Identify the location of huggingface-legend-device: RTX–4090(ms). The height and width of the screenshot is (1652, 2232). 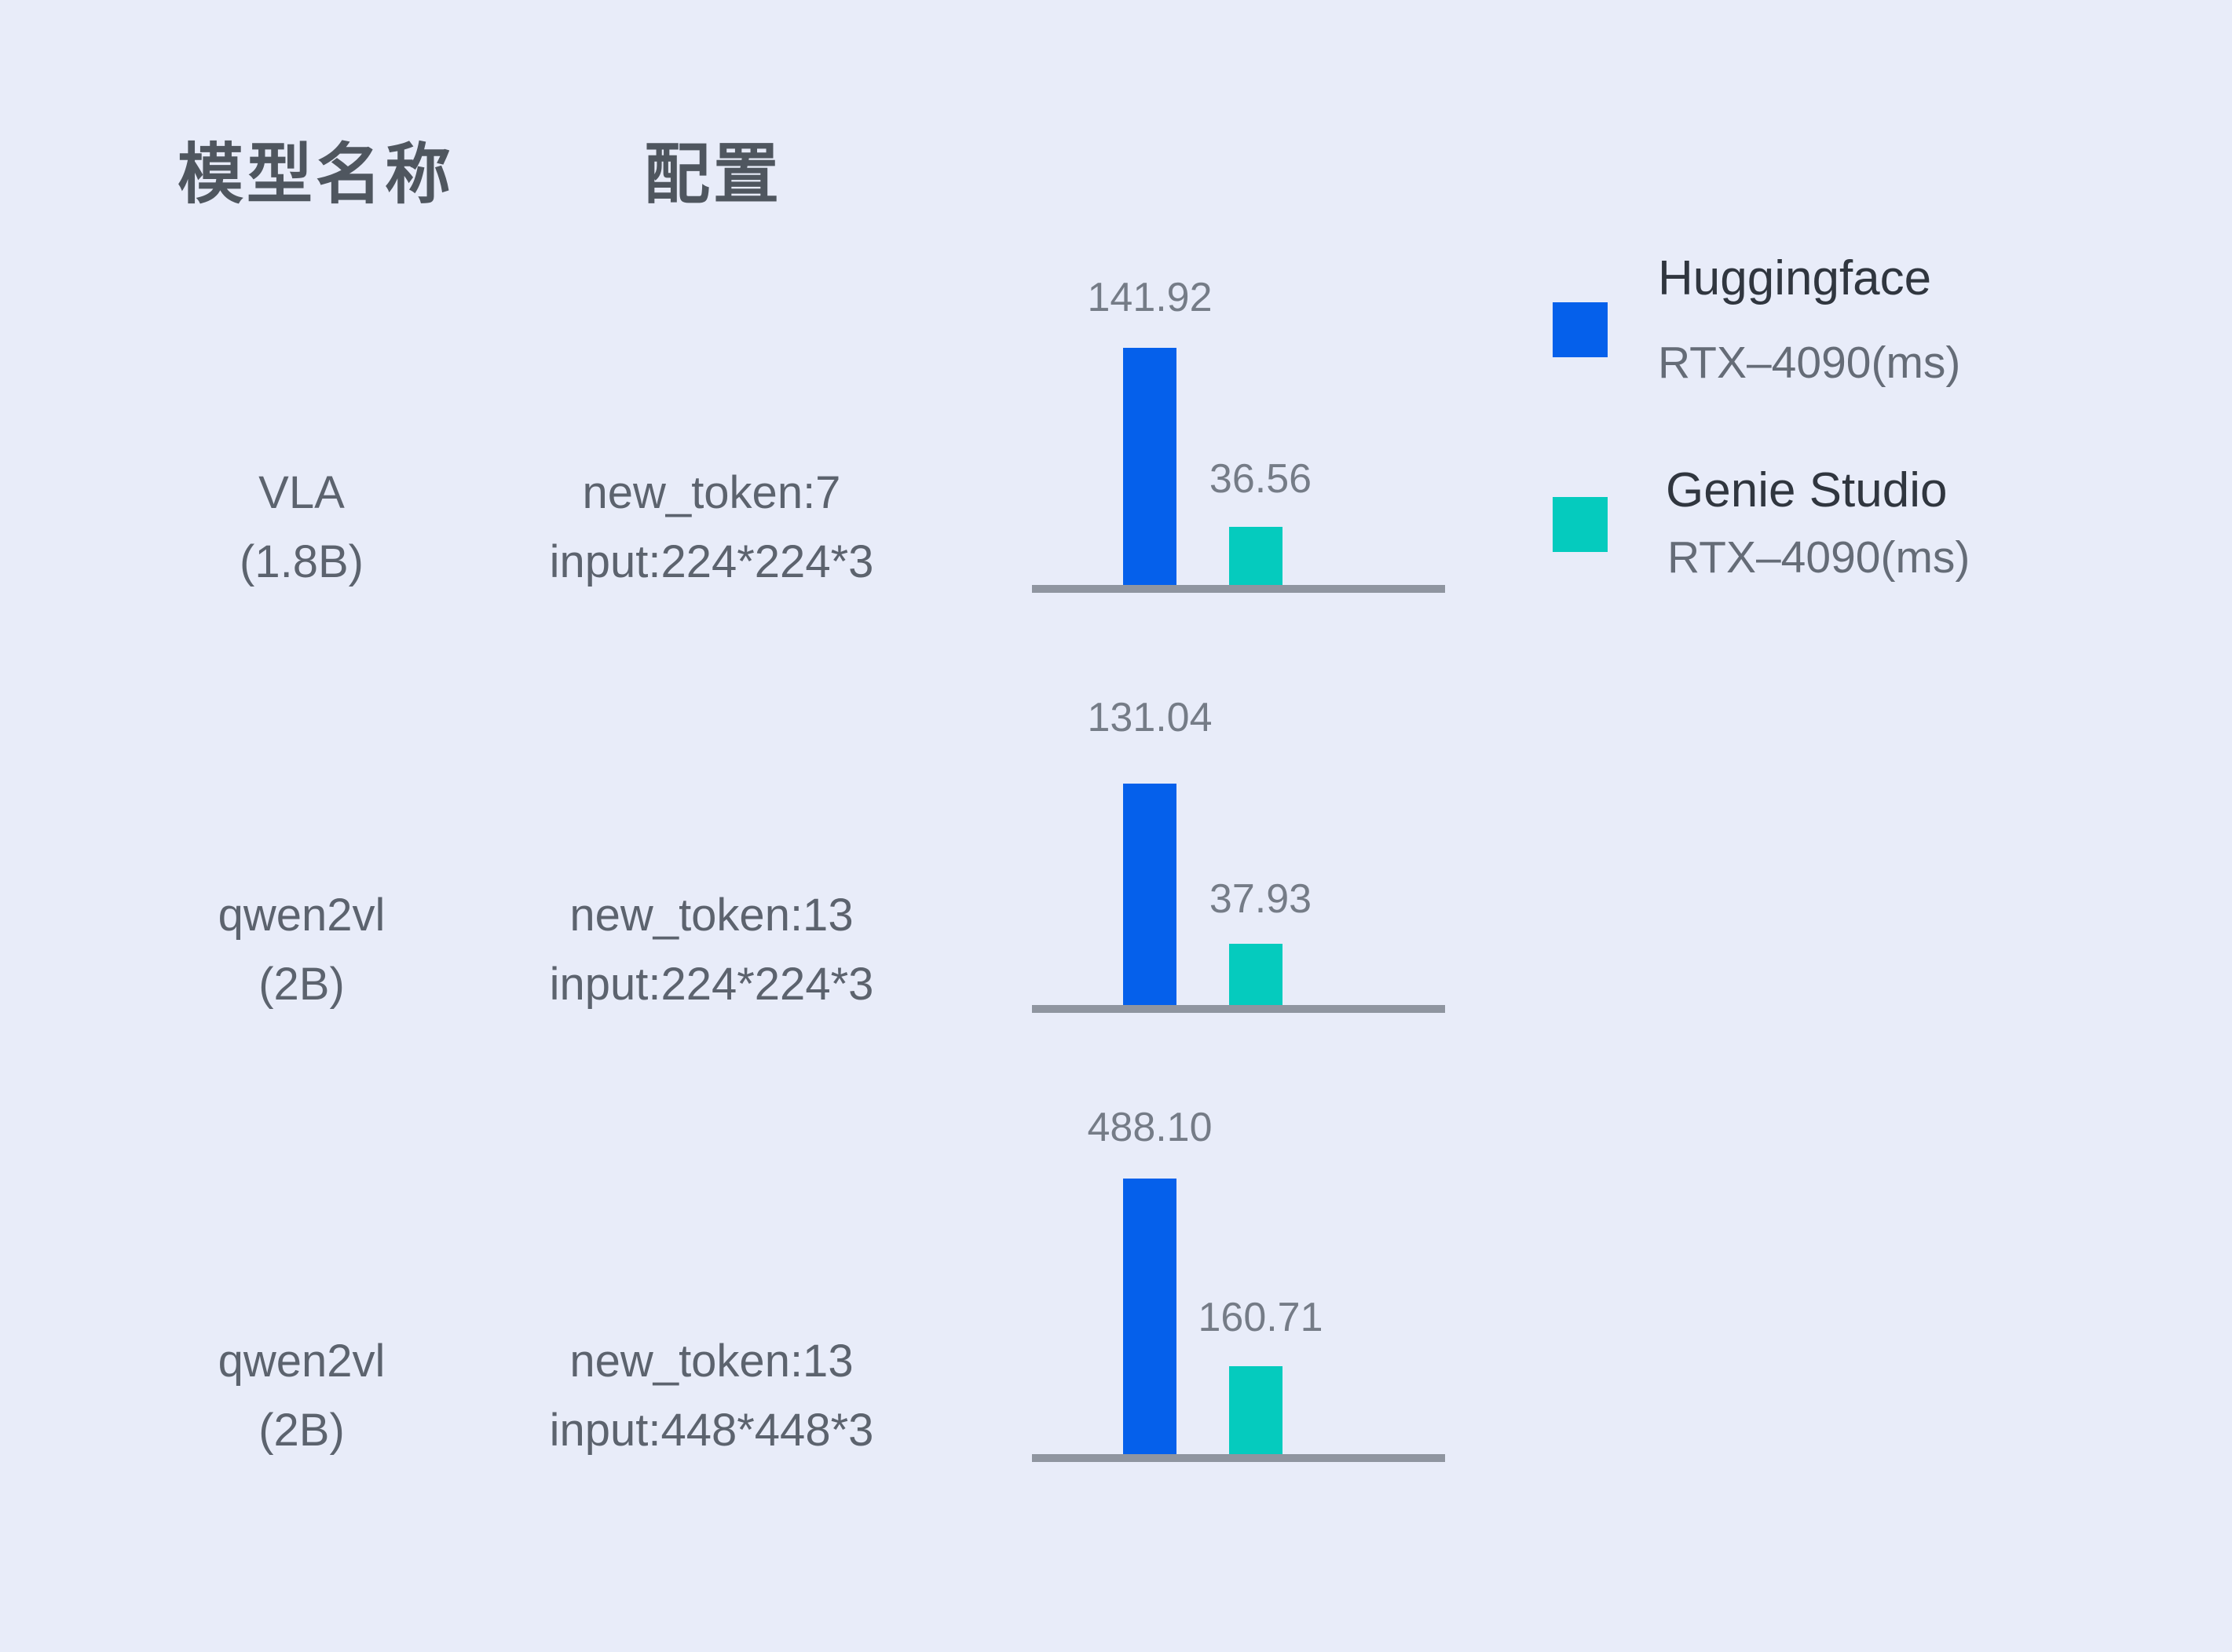
(1809, 363).